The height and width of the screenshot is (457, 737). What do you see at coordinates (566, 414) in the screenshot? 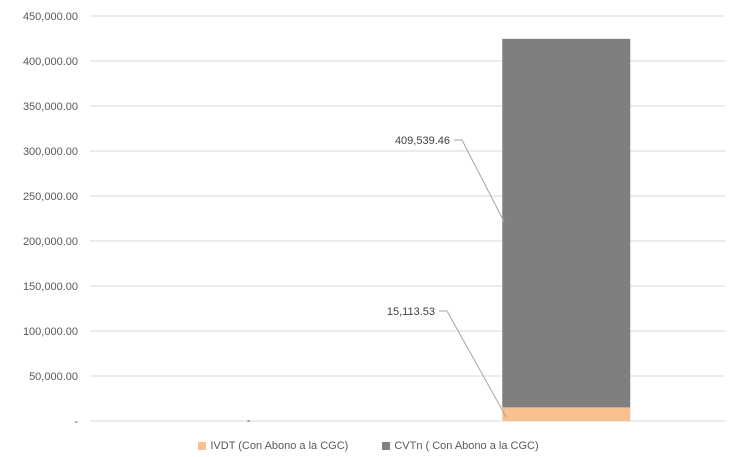
I see `bar-segment-ivdt` at bounding box center [566, 414].